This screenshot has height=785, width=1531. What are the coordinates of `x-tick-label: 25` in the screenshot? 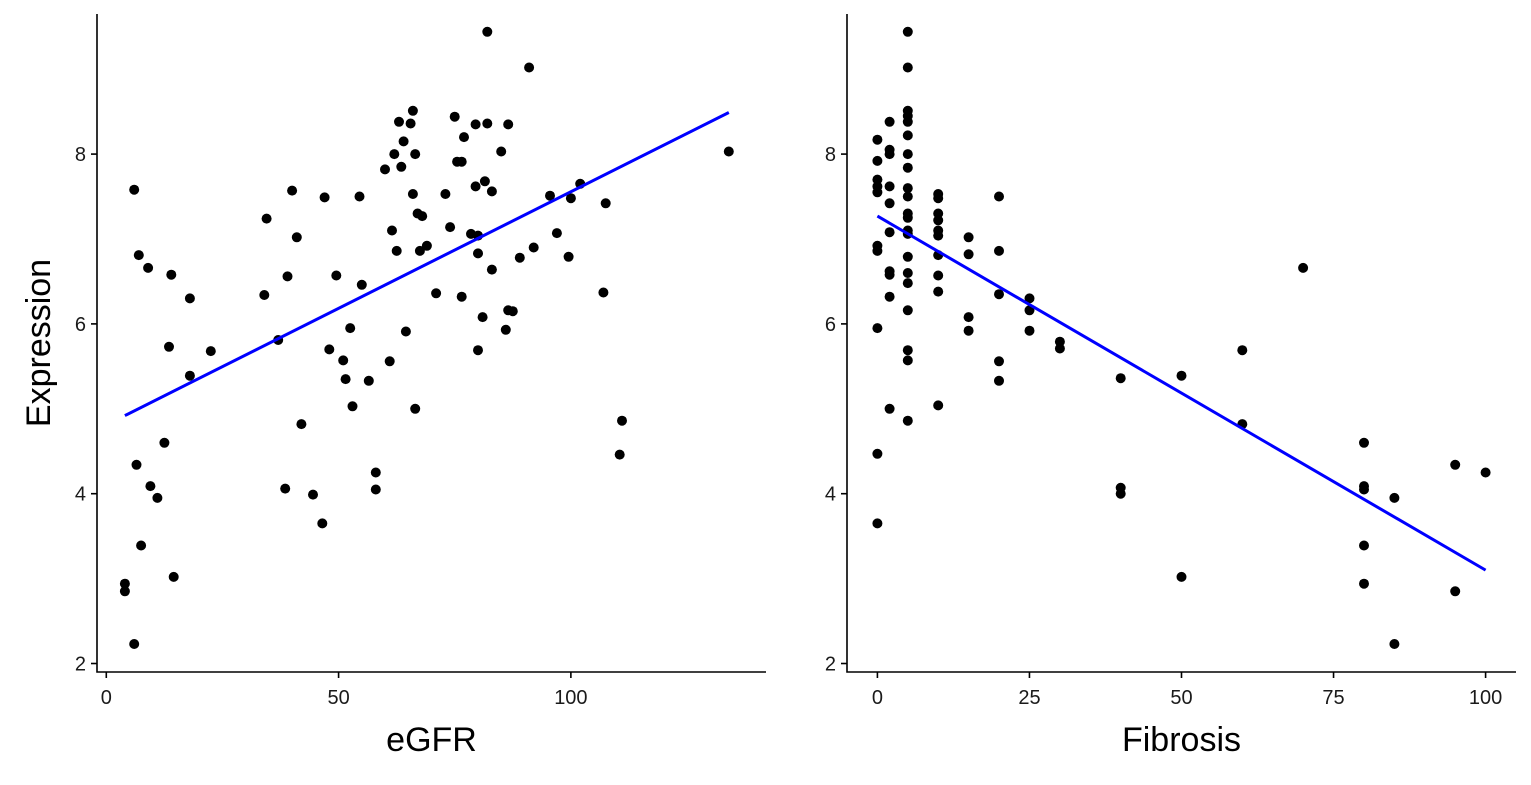 It's located at (1029, 698).